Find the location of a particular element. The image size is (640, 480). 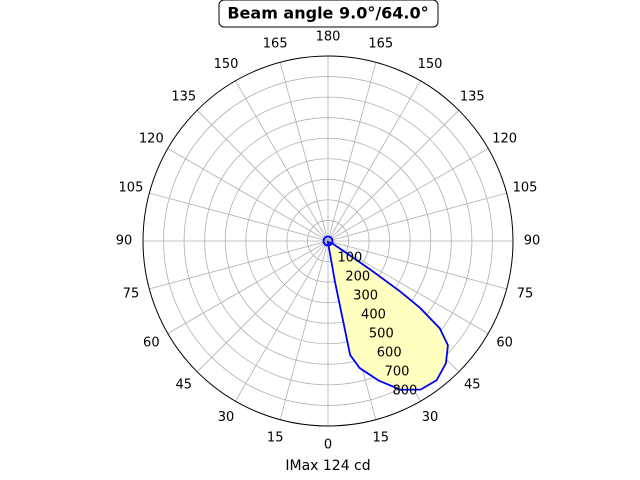

radial-tick-label: 600 is located at coordinates (389, 352).